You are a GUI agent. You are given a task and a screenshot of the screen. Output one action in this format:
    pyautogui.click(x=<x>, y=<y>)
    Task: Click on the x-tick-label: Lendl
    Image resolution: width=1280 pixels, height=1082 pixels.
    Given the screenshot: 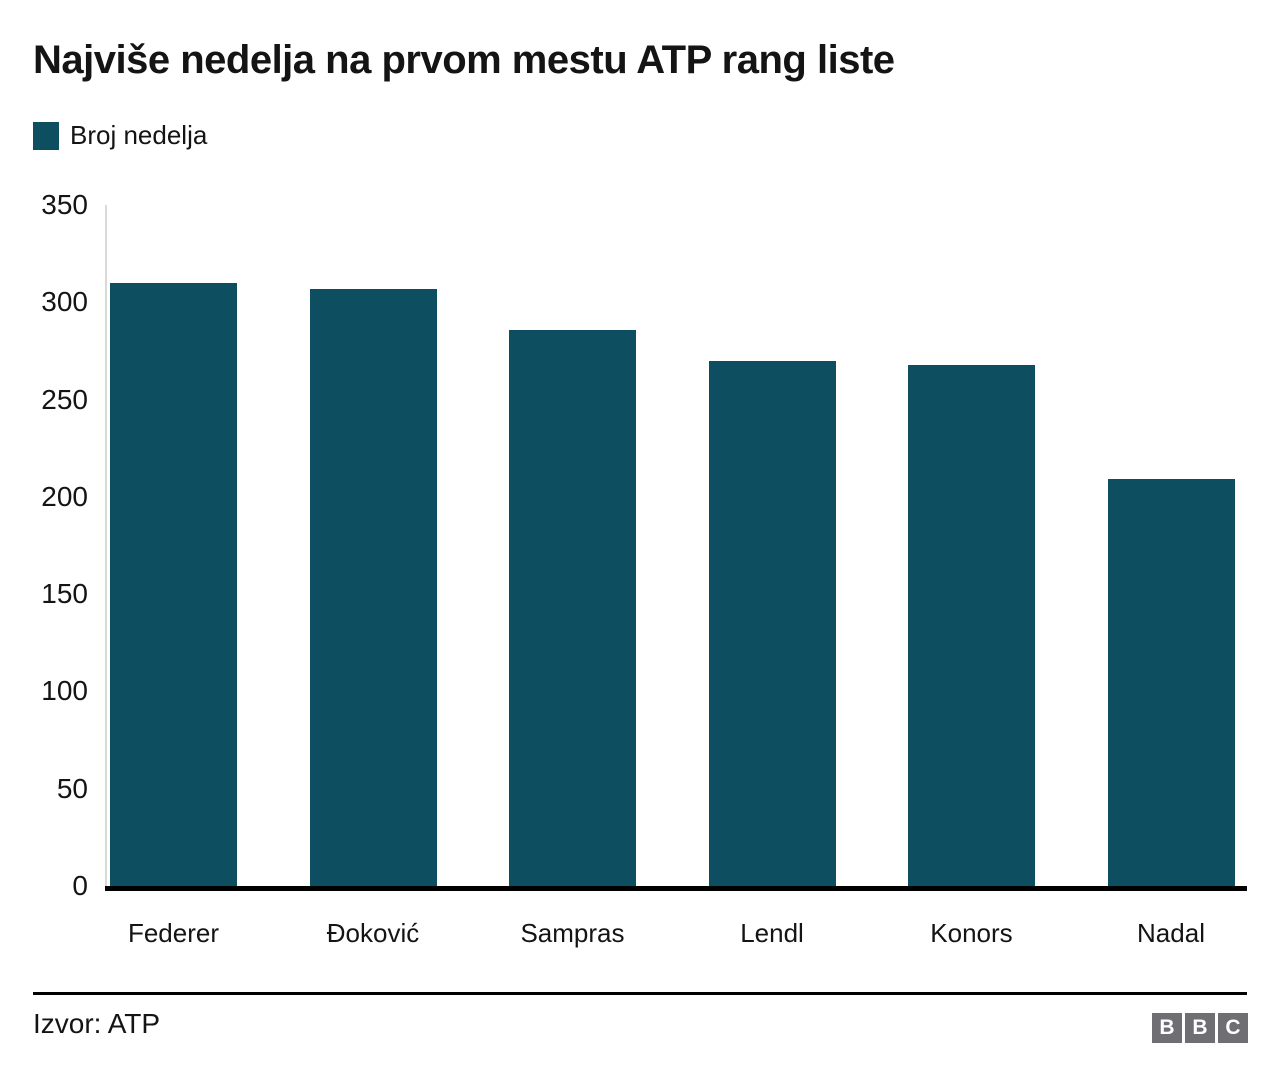 What is the action you would take?
    pyautogui.click(x=772, y=933)
    